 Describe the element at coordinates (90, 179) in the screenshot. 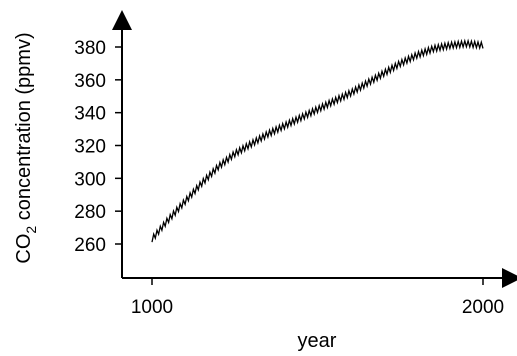

I see `y-tick-label: 300` at that location.